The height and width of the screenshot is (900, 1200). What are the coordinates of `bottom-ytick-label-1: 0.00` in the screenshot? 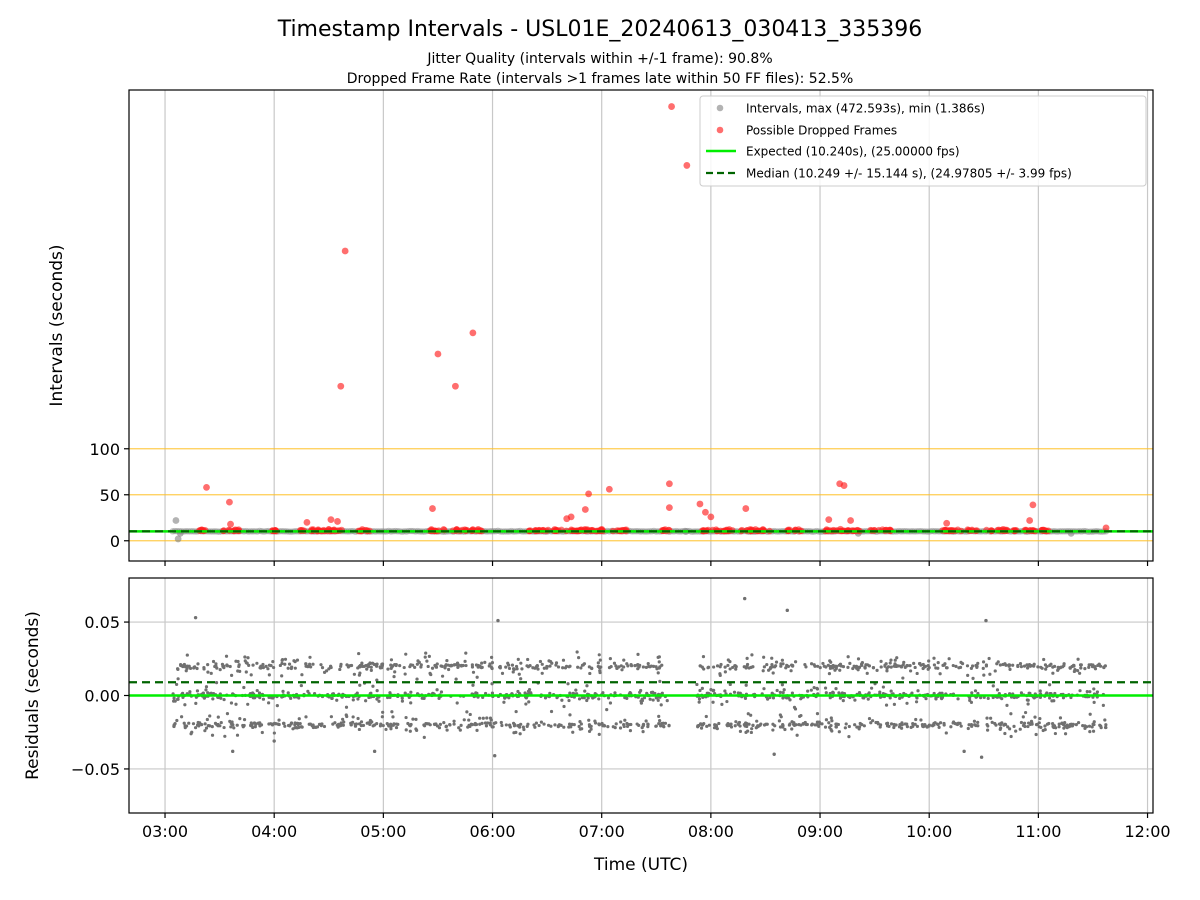 It's located at (102, 696).